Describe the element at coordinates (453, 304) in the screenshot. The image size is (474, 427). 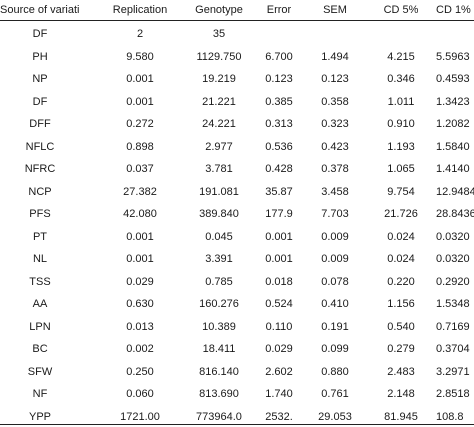
I see `cell-cd1: 1.5348` at that location.